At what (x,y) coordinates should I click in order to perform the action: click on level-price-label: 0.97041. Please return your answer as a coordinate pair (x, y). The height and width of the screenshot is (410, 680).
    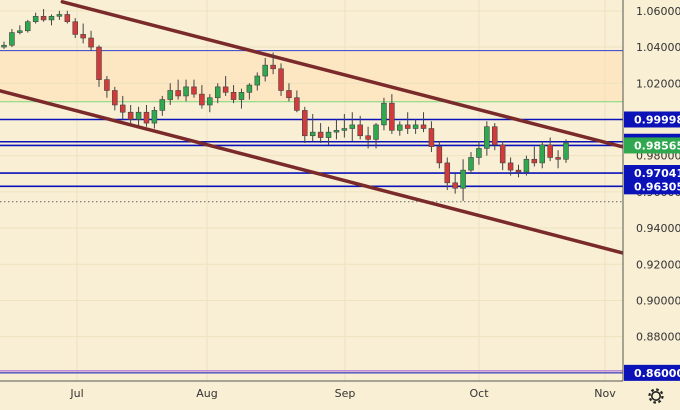
    Looking at the image, I should click on (652, 173).